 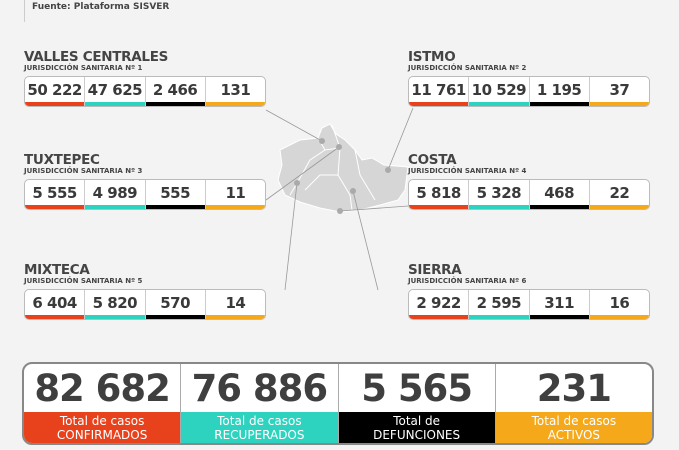 I want to click on total-label: Total de DEFUNCIONES, so click(x=416, y=427).